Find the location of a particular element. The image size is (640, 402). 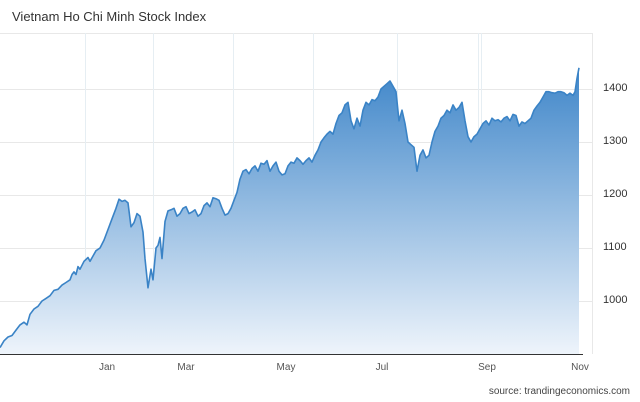

y-tick-label: 1400 is located at coordinates (615, 88).